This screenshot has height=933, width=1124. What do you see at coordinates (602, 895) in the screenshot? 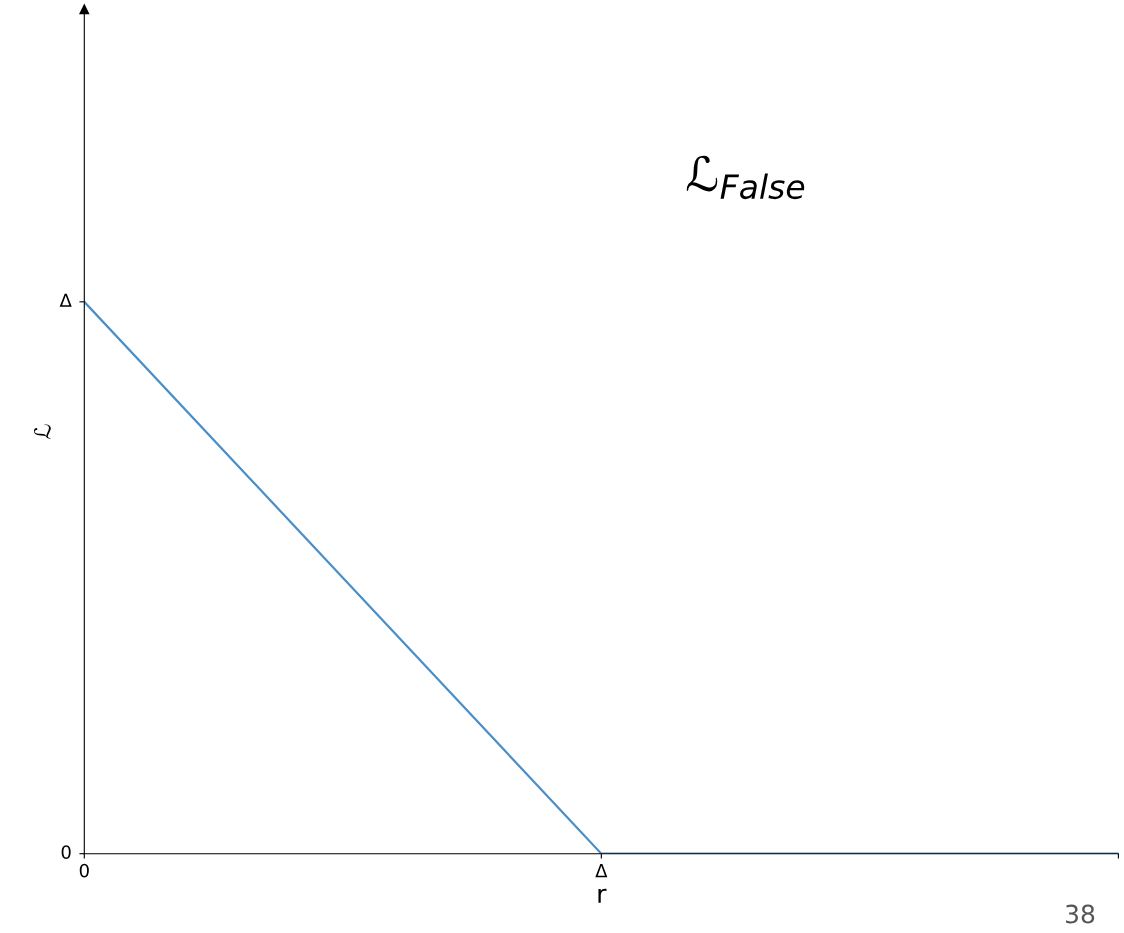
I see `x-axis-title: r` at bounding box center [602, 895].